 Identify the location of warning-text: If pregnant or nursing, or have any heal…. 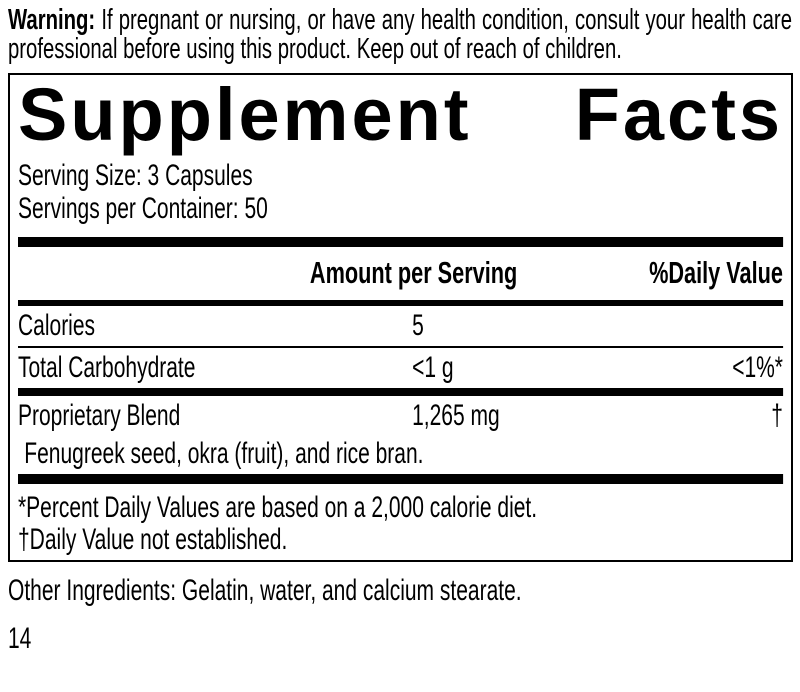
(400, 34).